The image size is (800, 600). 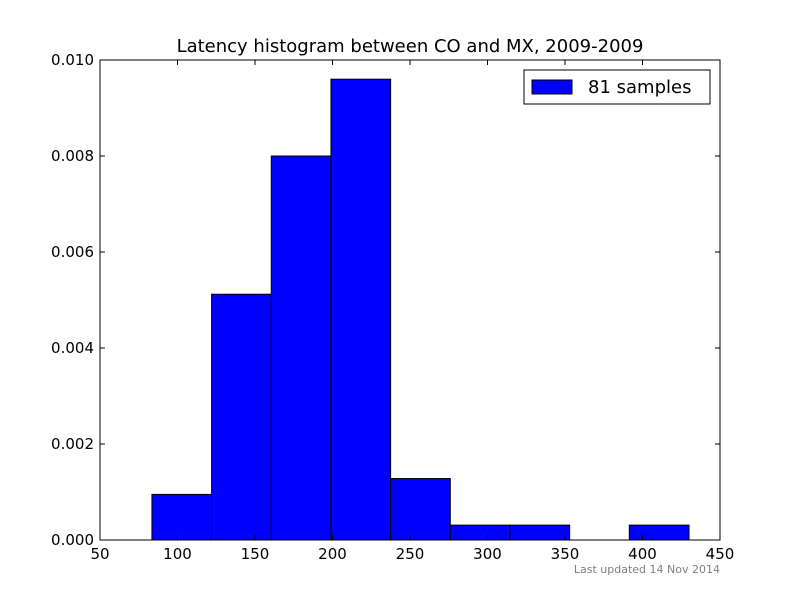 I want to click on x-tick-label-3: 200, so click(x=332, y=554).